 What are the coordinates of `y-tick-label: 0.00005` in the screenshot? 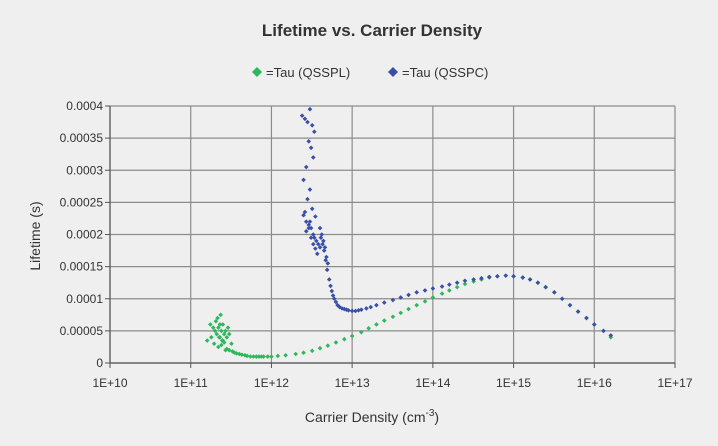 It's located at (82, 331).